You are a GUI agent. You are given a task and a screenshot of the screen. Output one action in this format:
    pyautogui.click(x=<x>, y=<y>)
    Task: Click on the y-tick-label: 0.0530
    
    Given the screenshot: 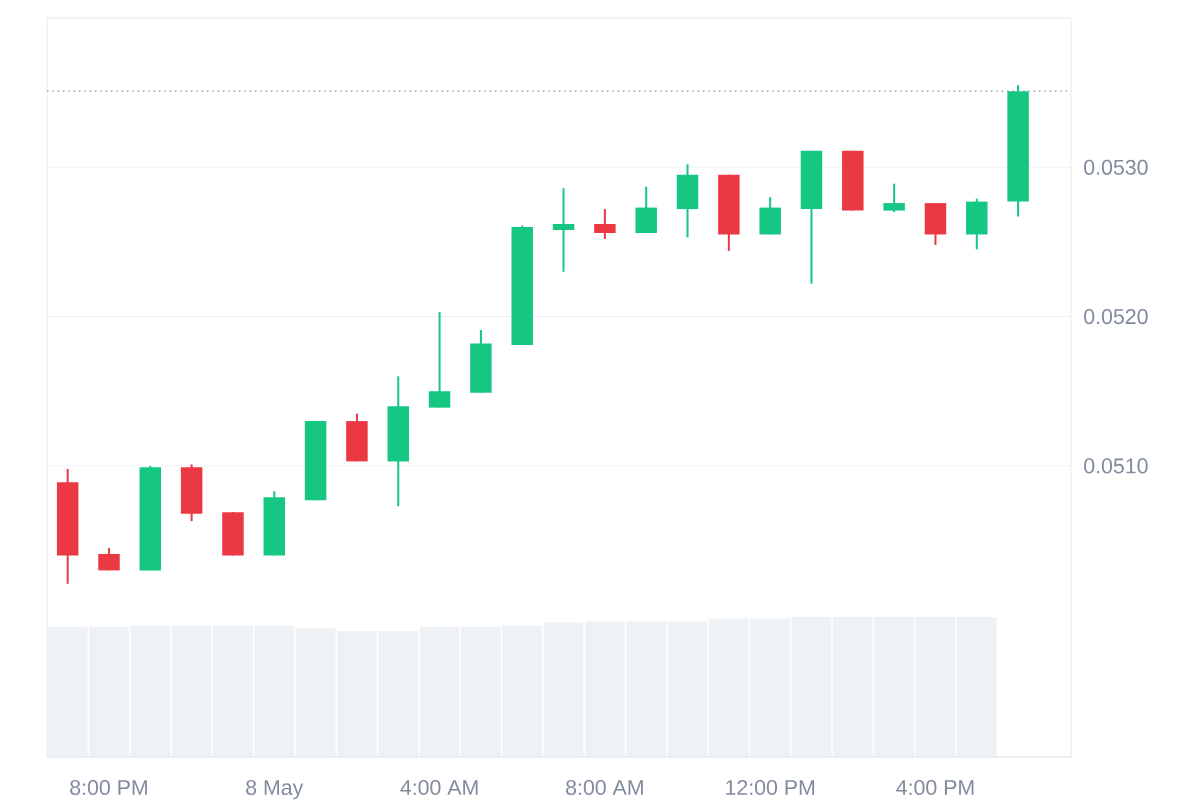 What is the action you would take?
    pyautogui.click(x=1116, y=167)
    